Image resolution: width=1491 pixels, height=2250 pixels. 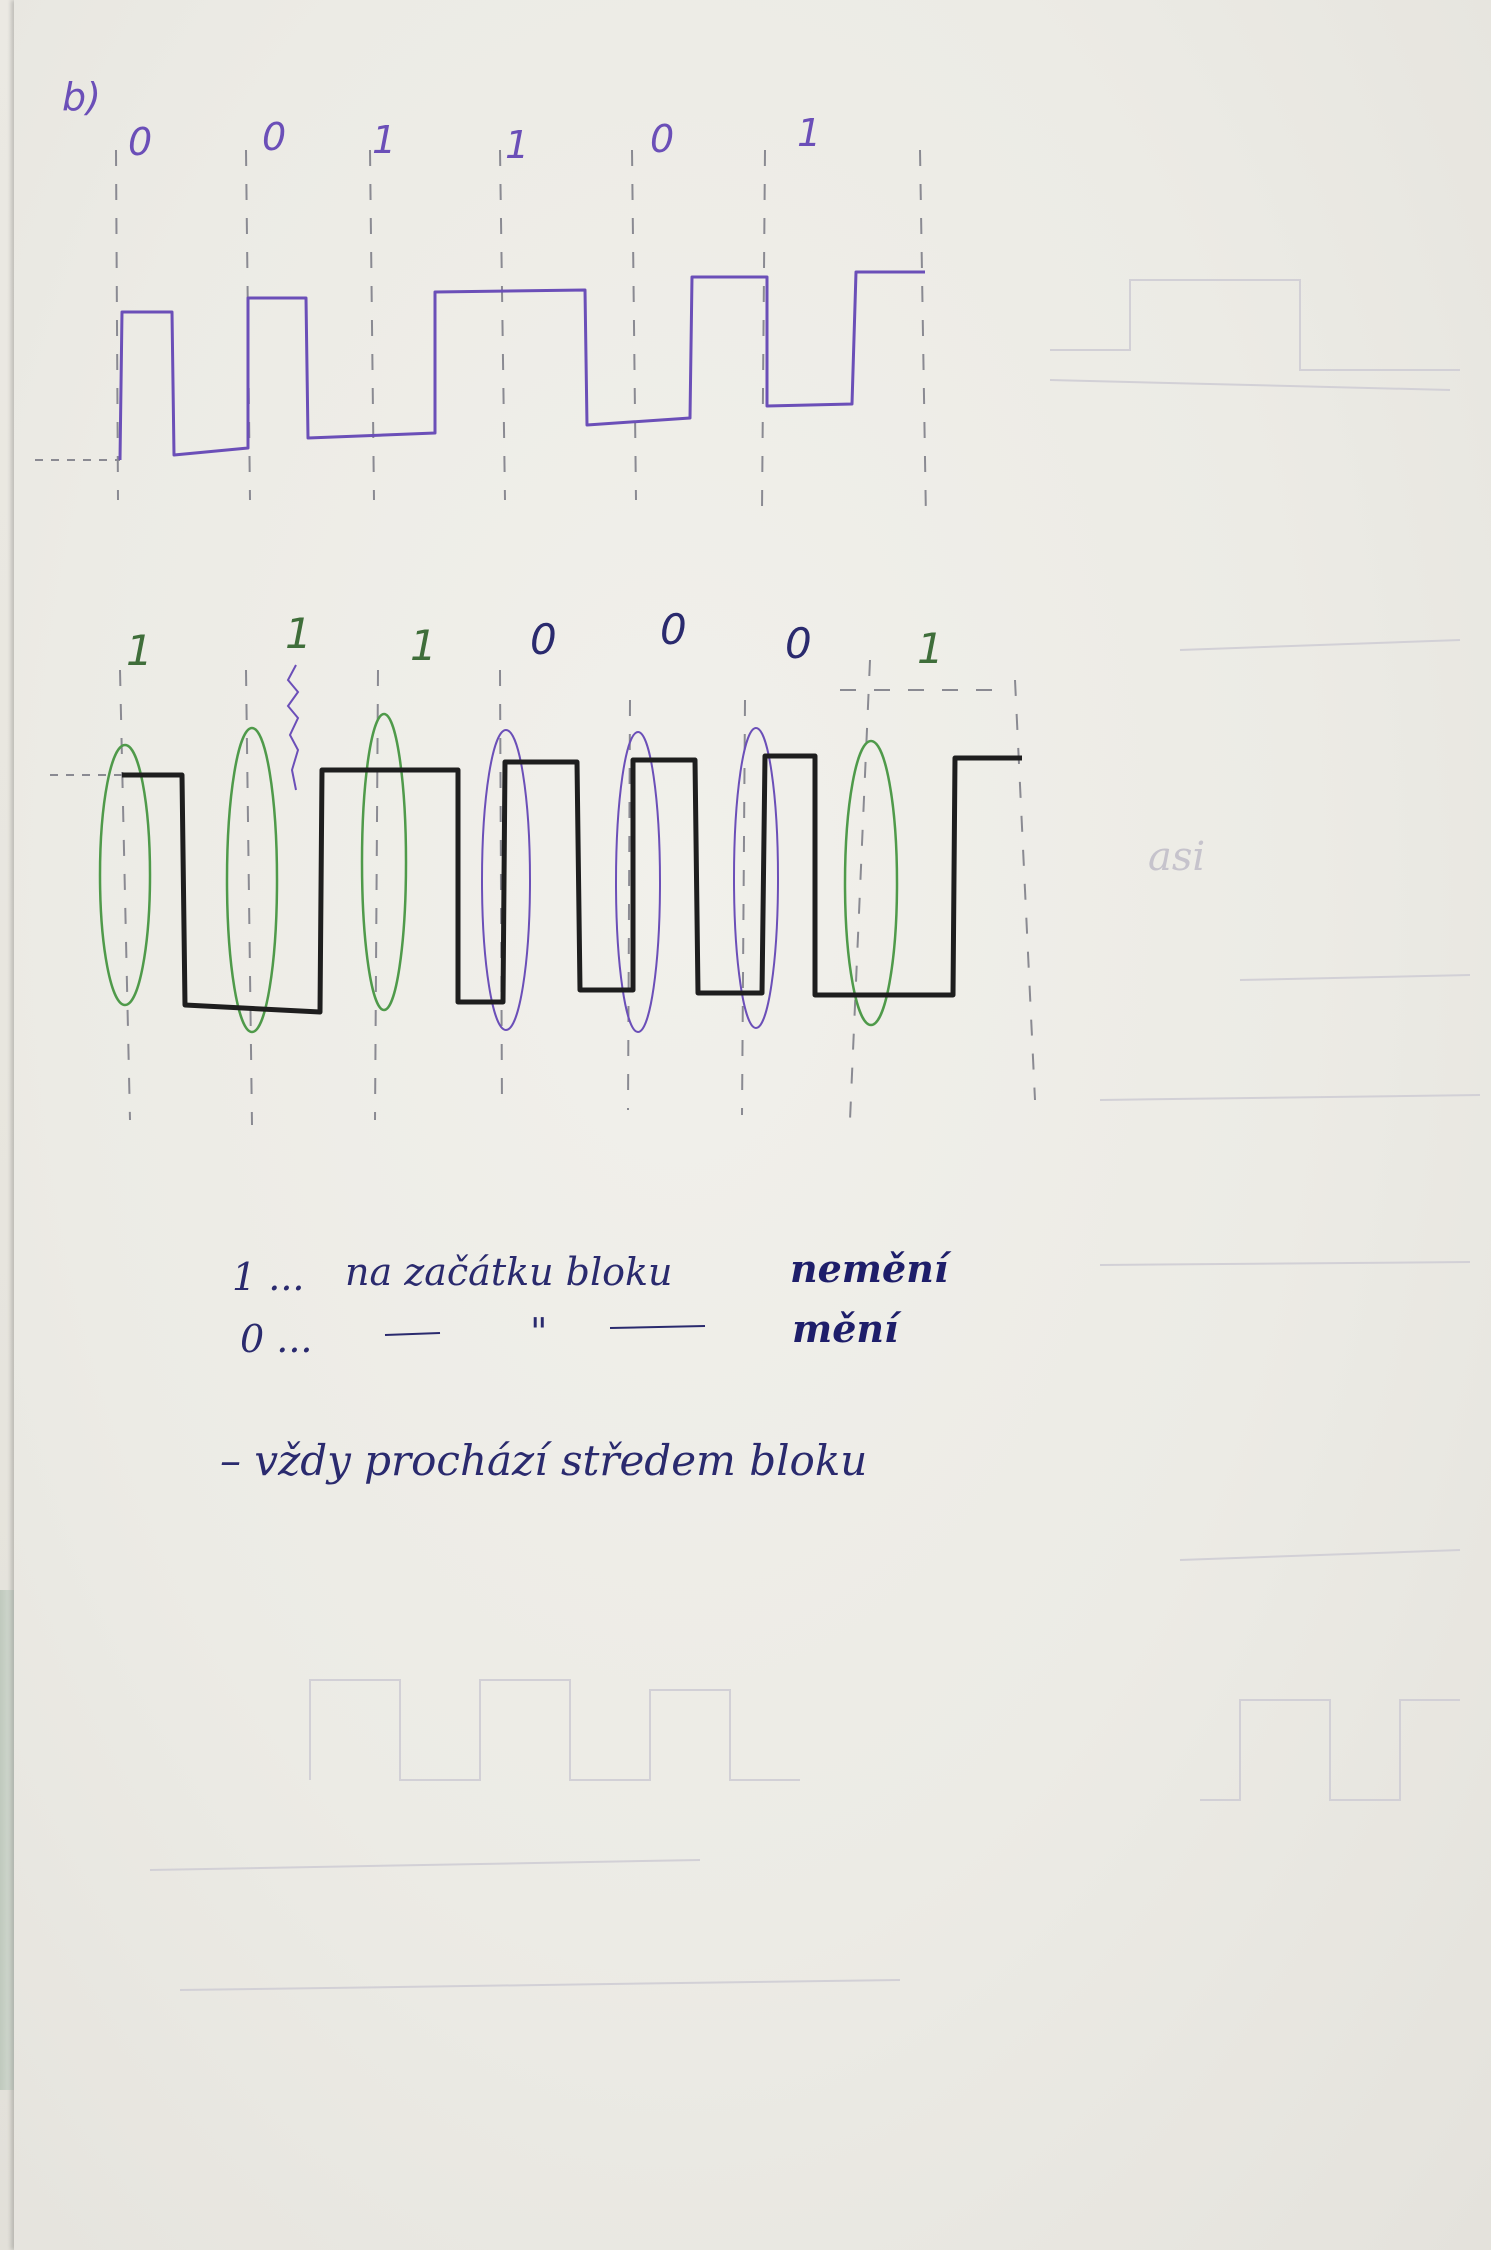 I want to click on diagram-1-bit-2: 0, so click(x=274, y=137).